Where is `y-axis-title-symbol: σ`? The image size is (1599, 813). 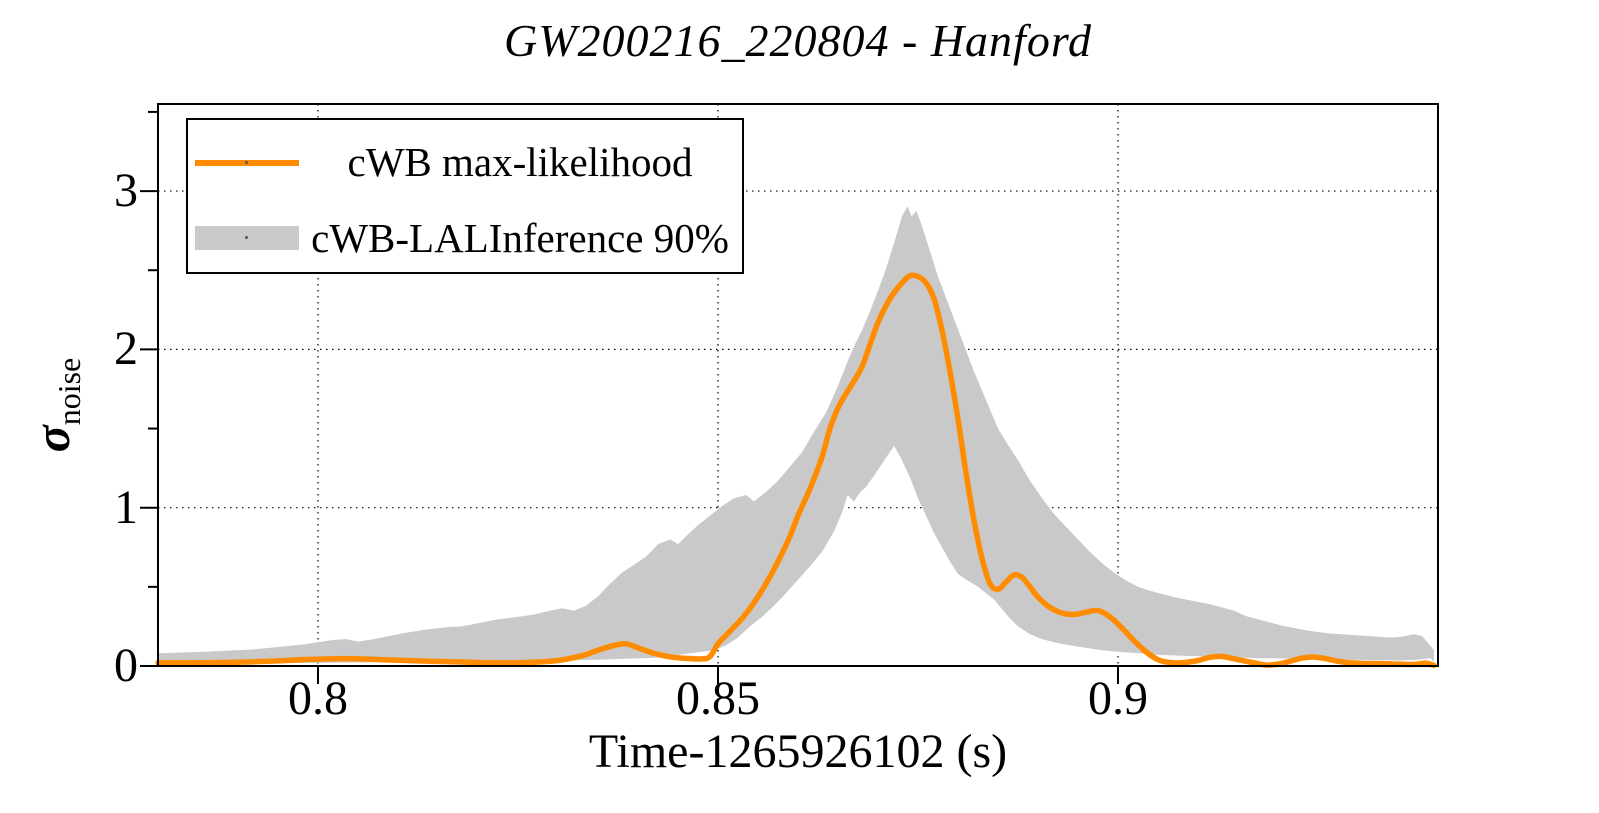 y-axis-title-symbol: σ is located at coordinates (52, 439).